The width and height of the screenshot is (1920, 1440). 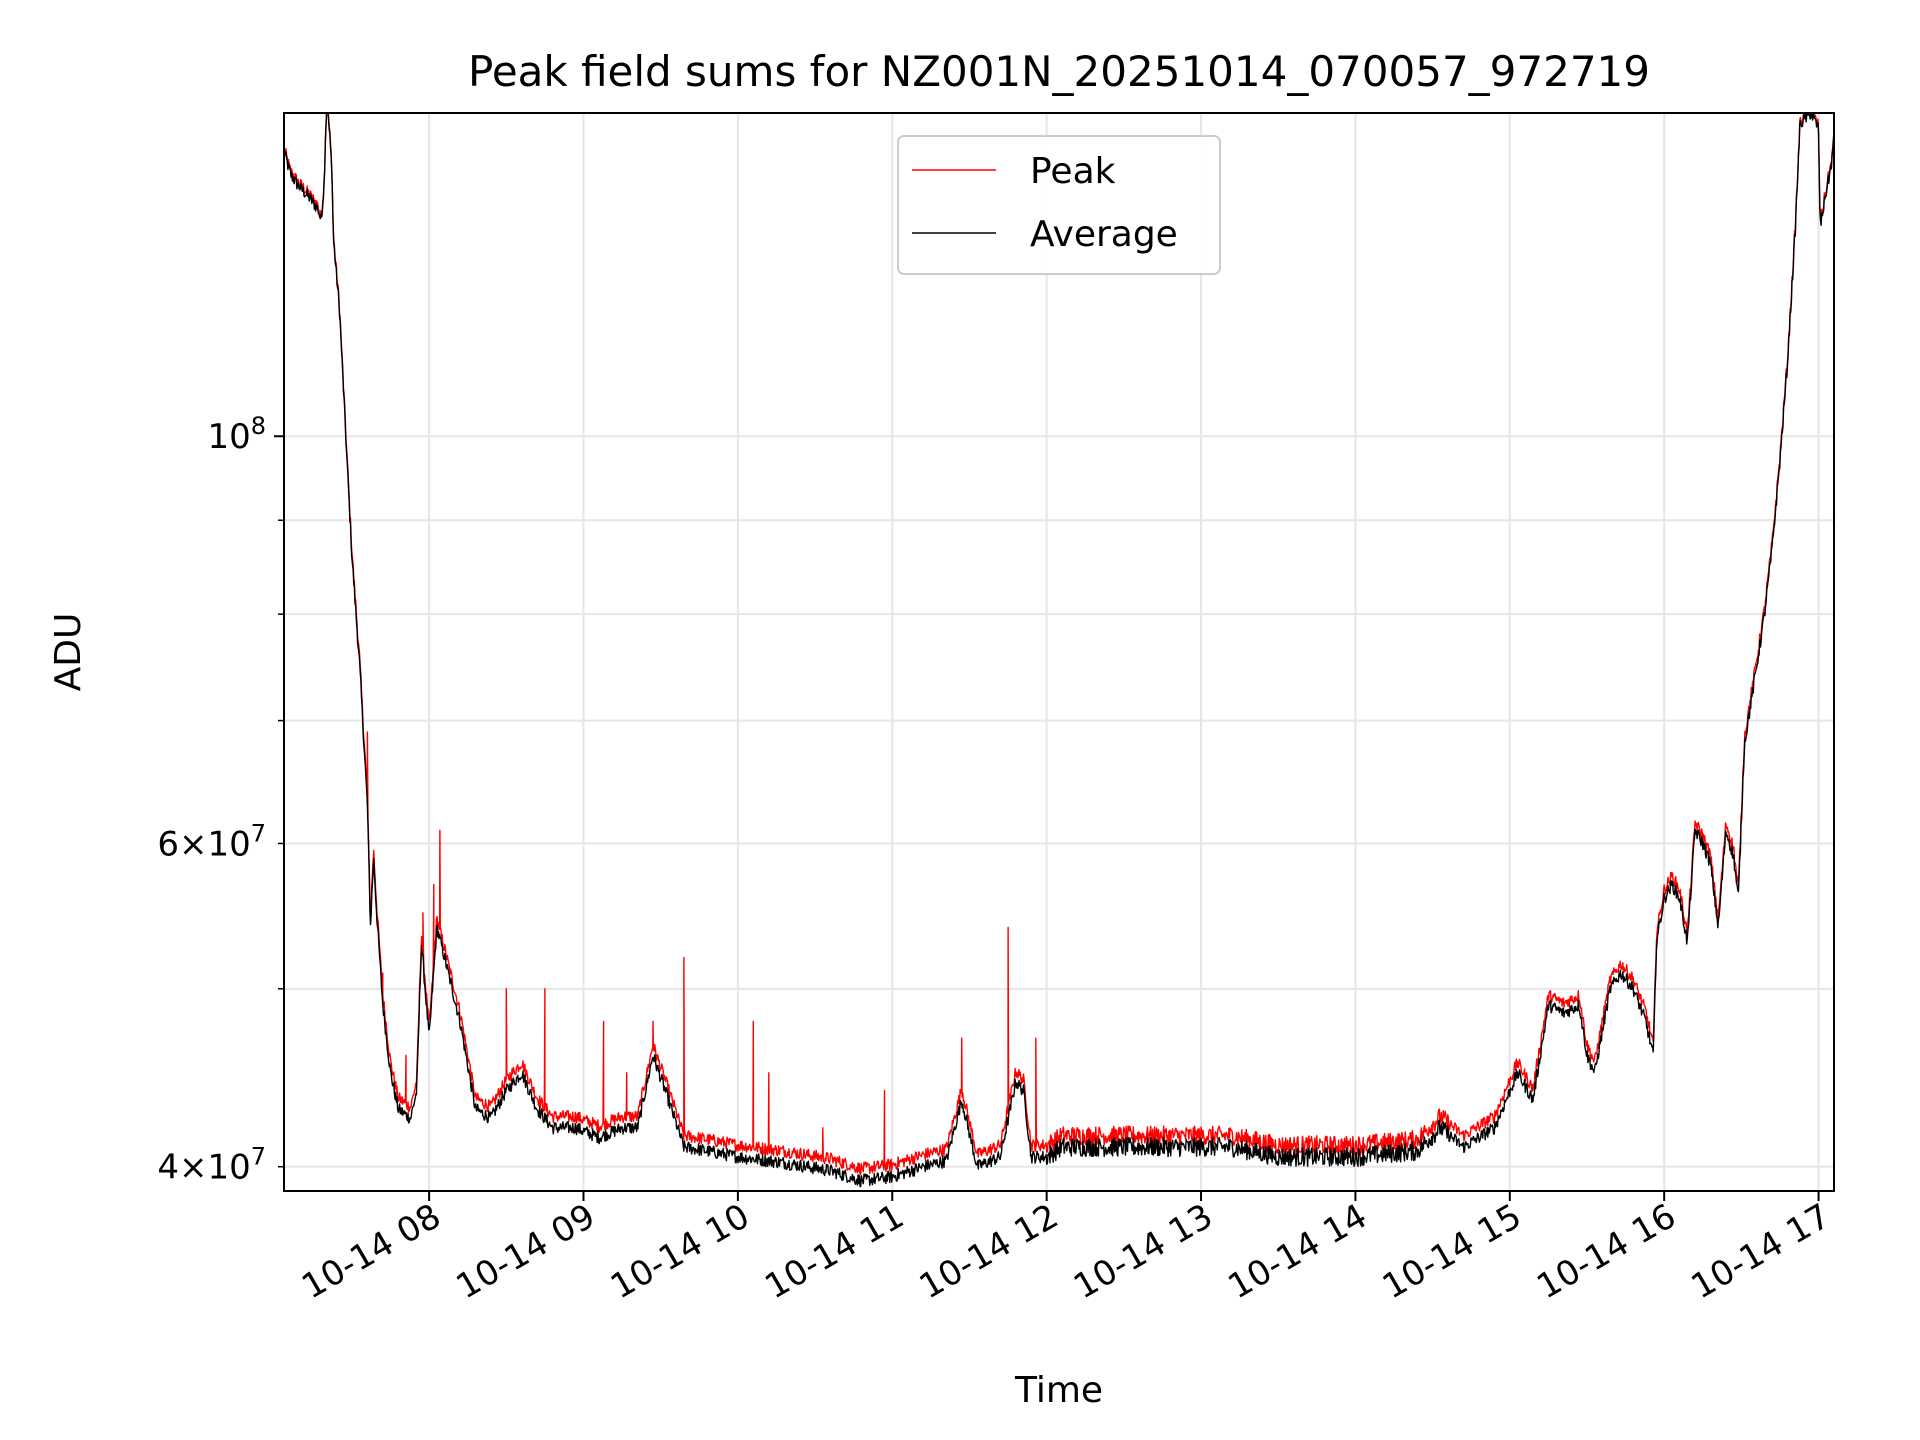 What do you see at coordinates (1104, 234) in the screenshot?
I see `legend-label-average: Average` at bounding box center [1104, 234].